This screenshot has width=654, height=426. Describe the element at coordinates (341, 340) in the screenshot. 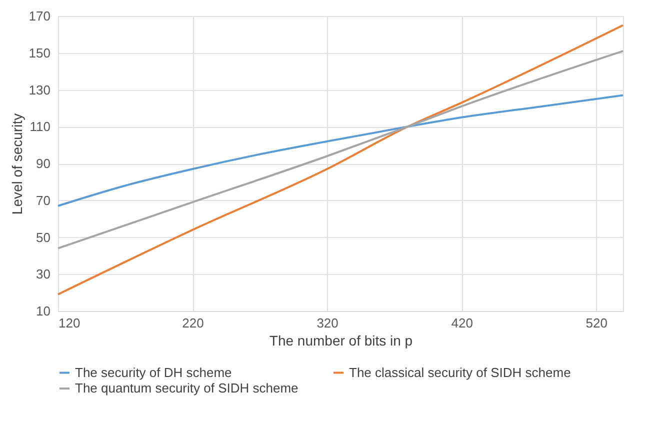

I see `x-axis-title: The number of bits in p` at that location.